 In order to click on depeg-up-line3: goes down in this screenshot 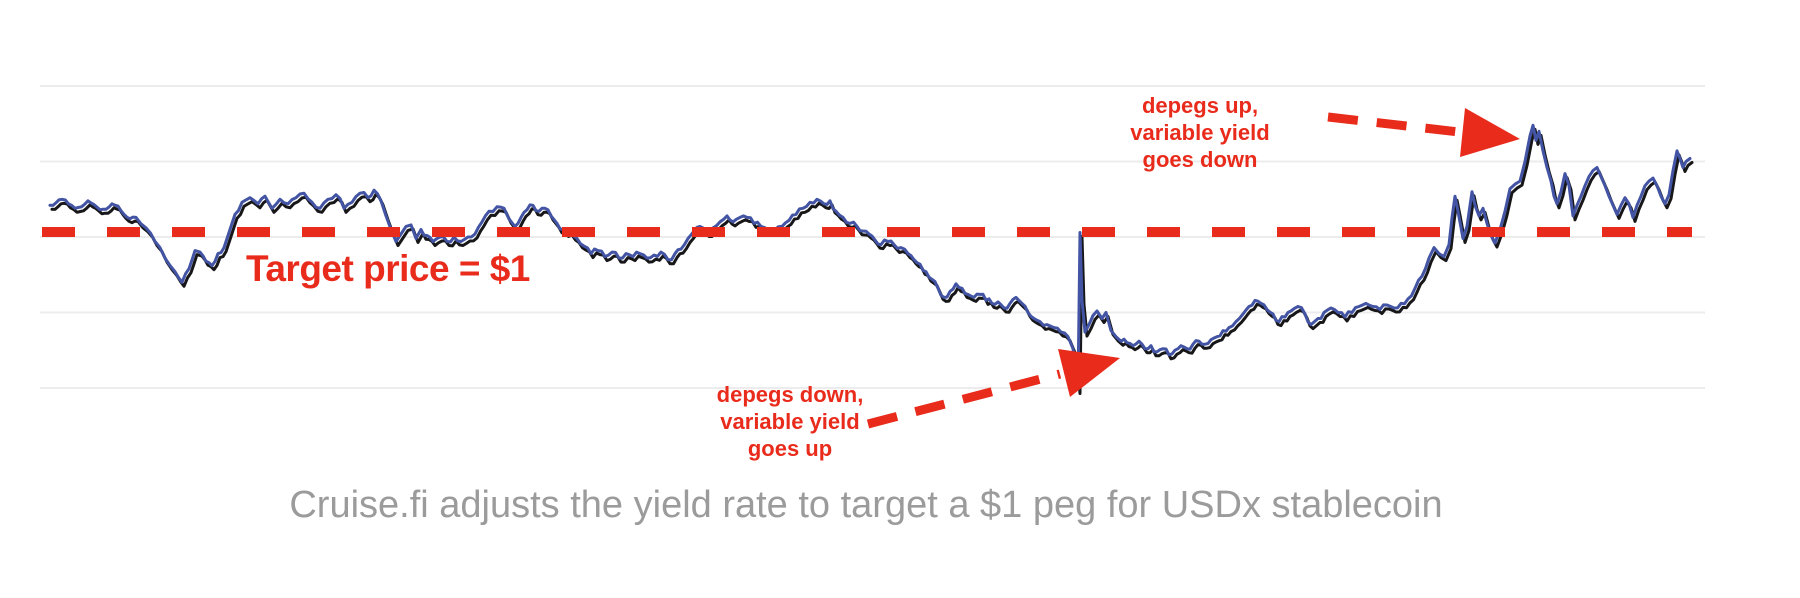, I will do `click(1200, 159)`.